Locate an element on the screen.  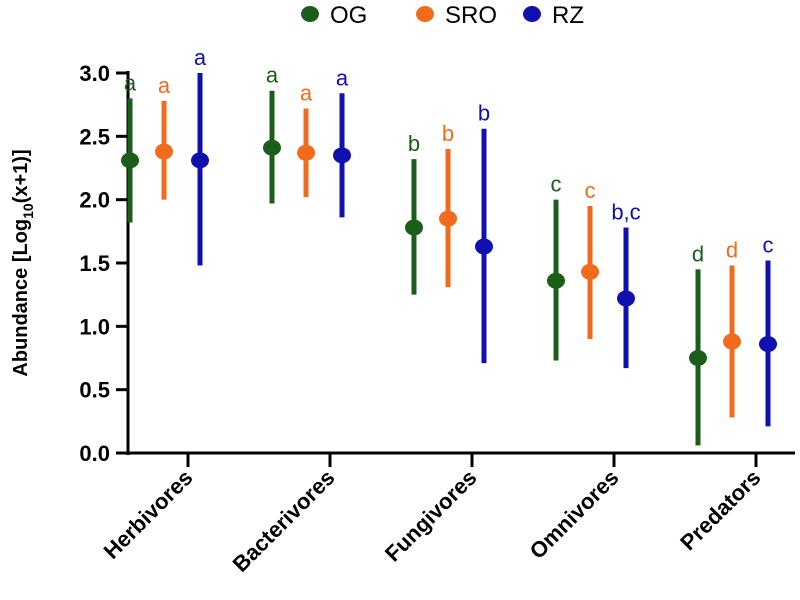
legend: OG SRO RZ is located at coordinates (442, 15).